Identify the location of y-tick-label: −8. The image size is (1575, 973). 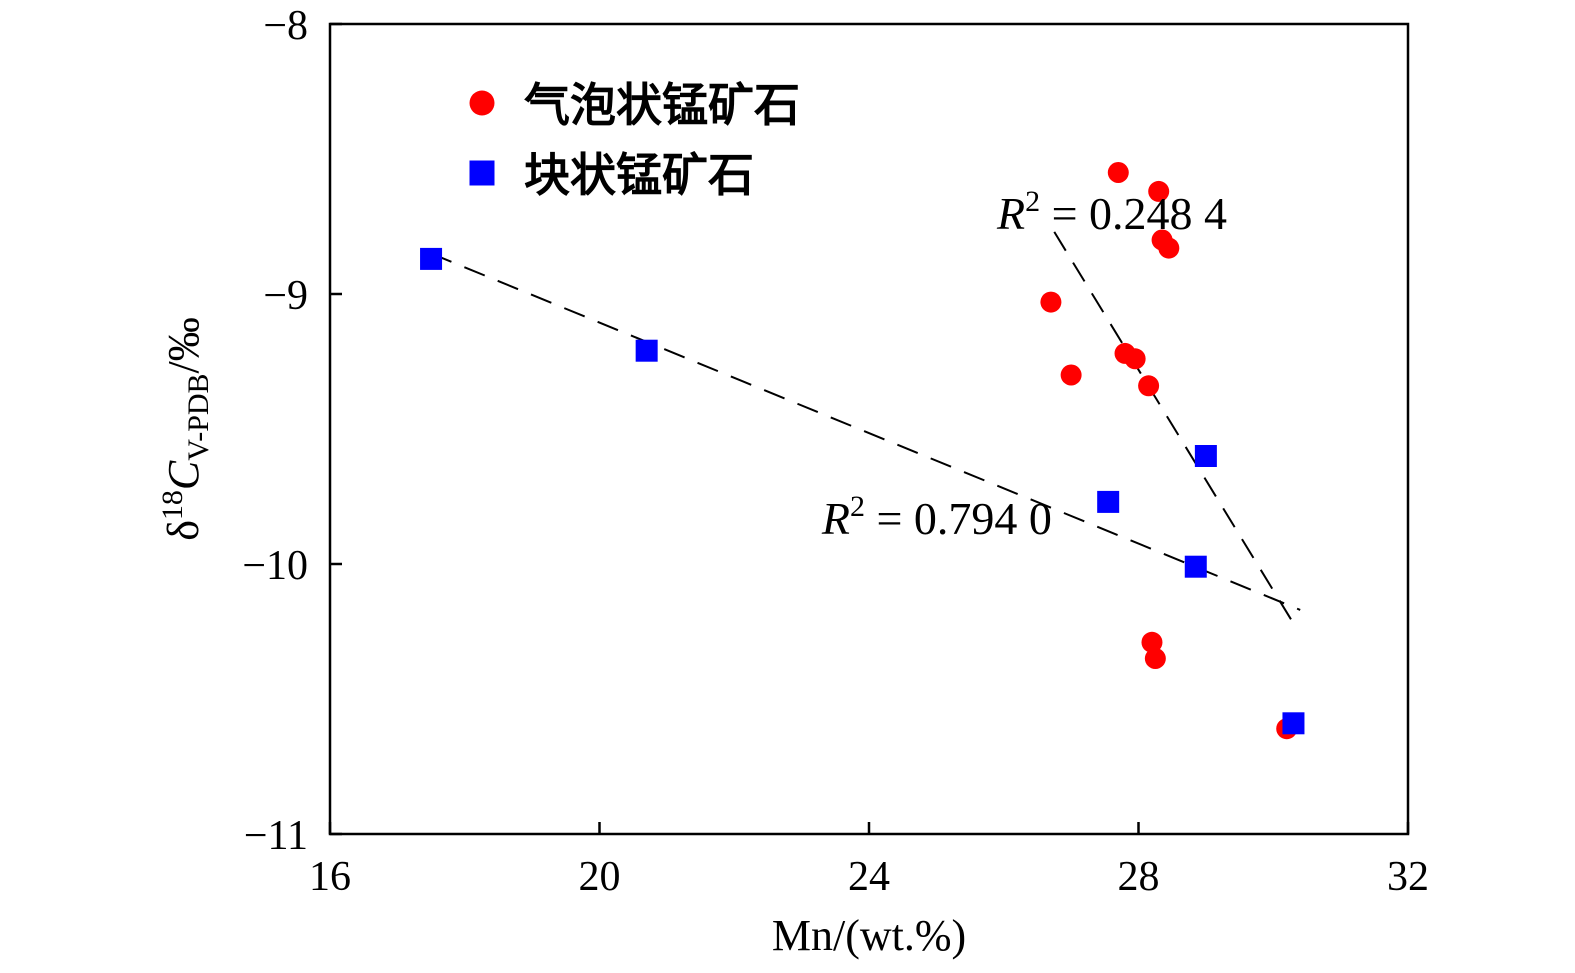
(285, 26).